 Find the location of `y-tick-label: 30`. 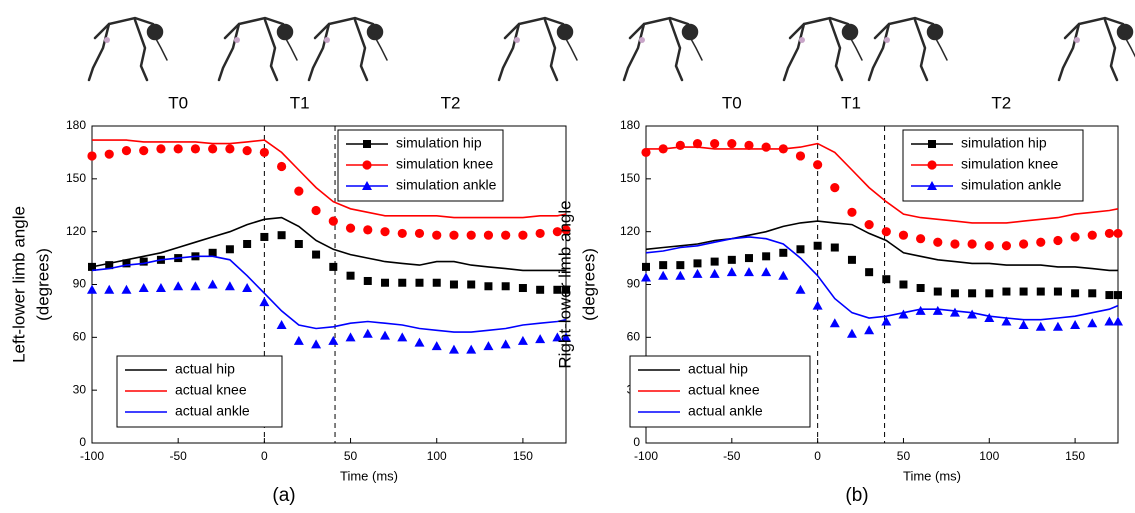

y-tick-label: 30 is located at coordinates (80, 389).